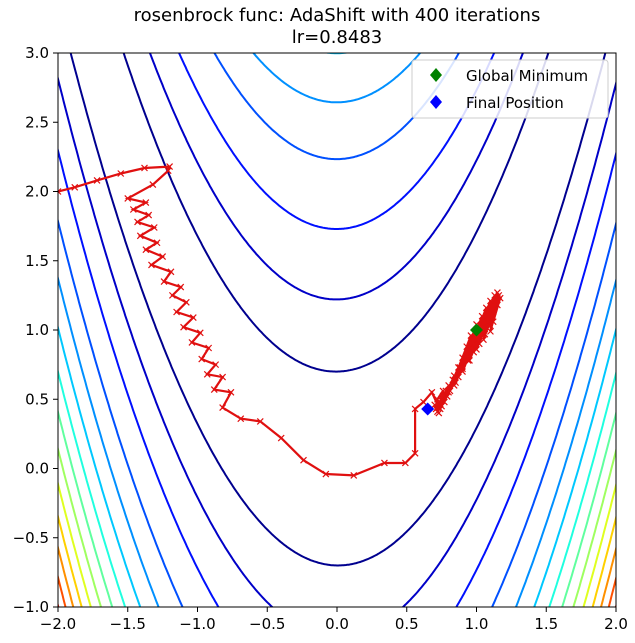 Image resolution: width=635 pixels, height=643 pixels. Describe the element at coordinates (58, 624) in the screenshot. I see `x-tick-label: −2.0` at that location.